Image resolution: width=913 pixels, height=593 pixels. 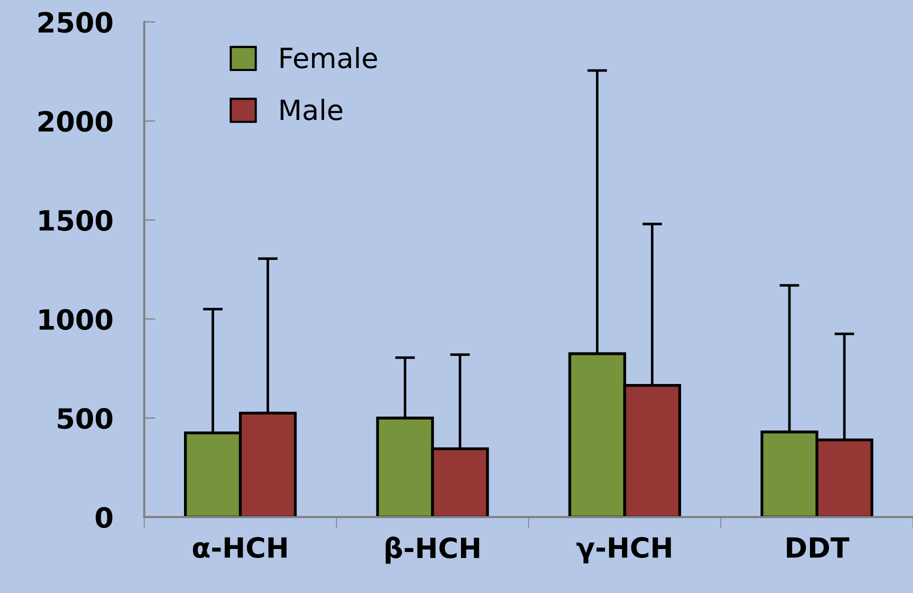 I want to click on x-tick-label: γ-HCH, so click(x=623, y=550).